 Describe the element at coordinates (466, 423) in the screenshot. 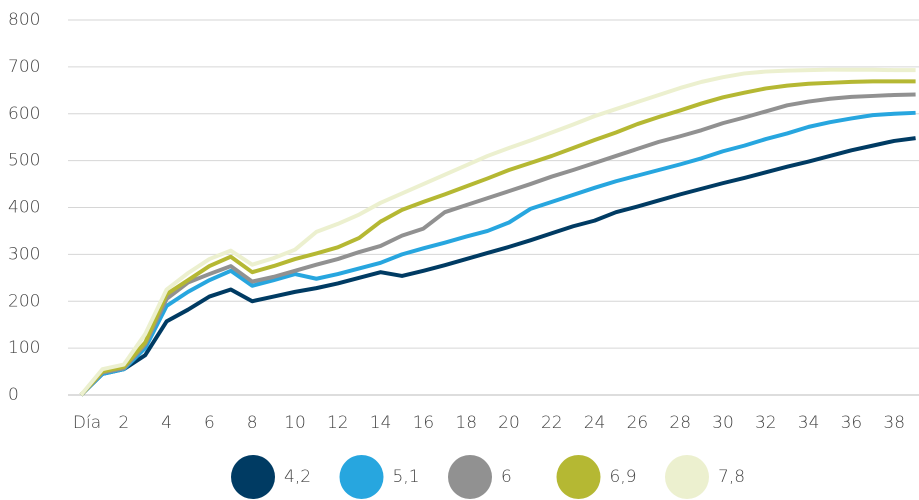

I see `x-tick-label: 18` at that location.